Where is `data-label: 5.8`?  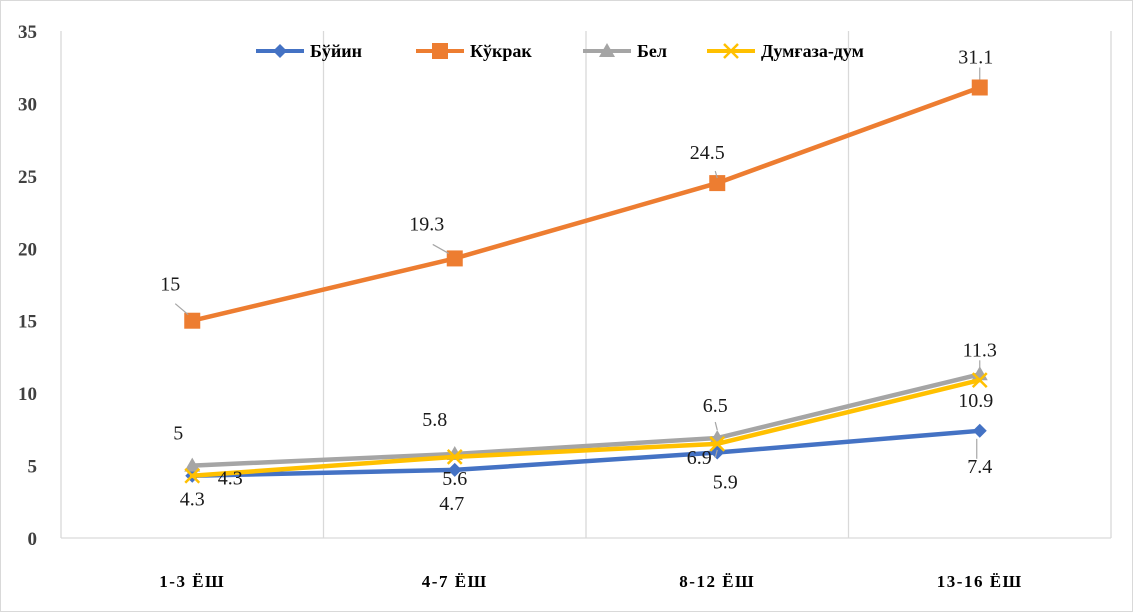 data-label: 5.8 is located at coordinates (434, 420).